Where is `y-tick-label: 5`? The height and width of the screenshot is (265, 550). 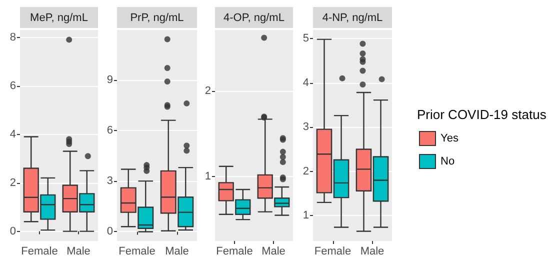
y-tick-label: 5 is located at coordinates (305, 38).